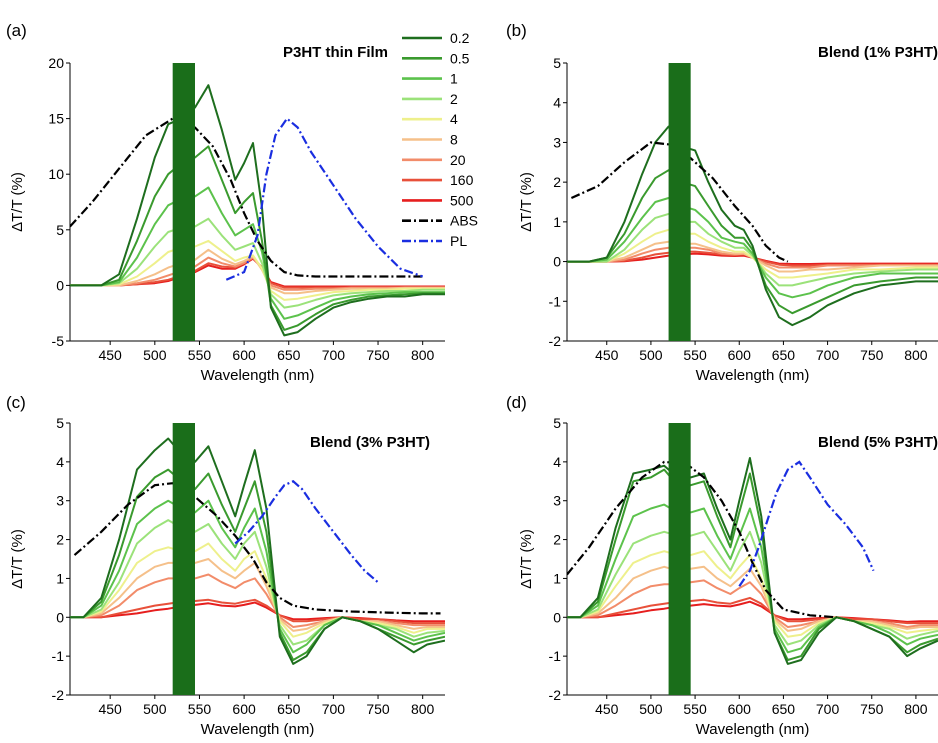 The height and width of the screenshot is (743, 938). Describe the element at coordinates (454, 119) in the screenshot. I see `legend-label-4: 4` at that location.